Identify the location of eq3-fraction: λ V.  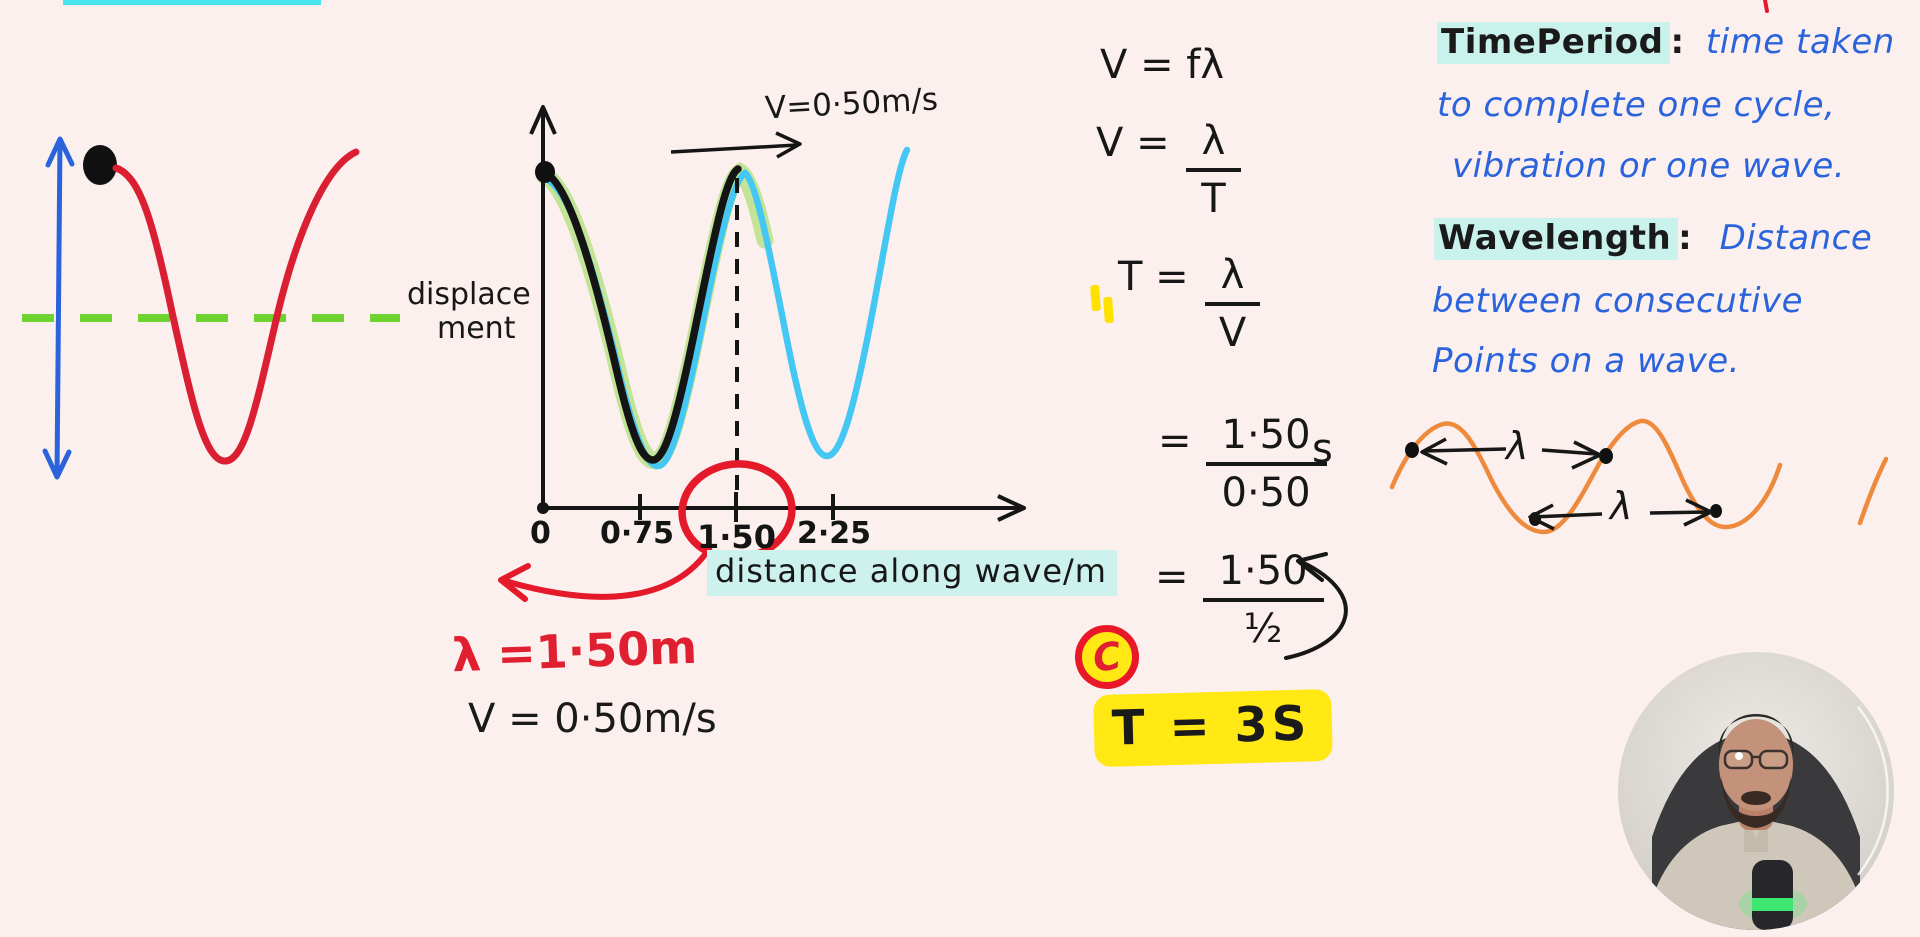
(1232, 304).